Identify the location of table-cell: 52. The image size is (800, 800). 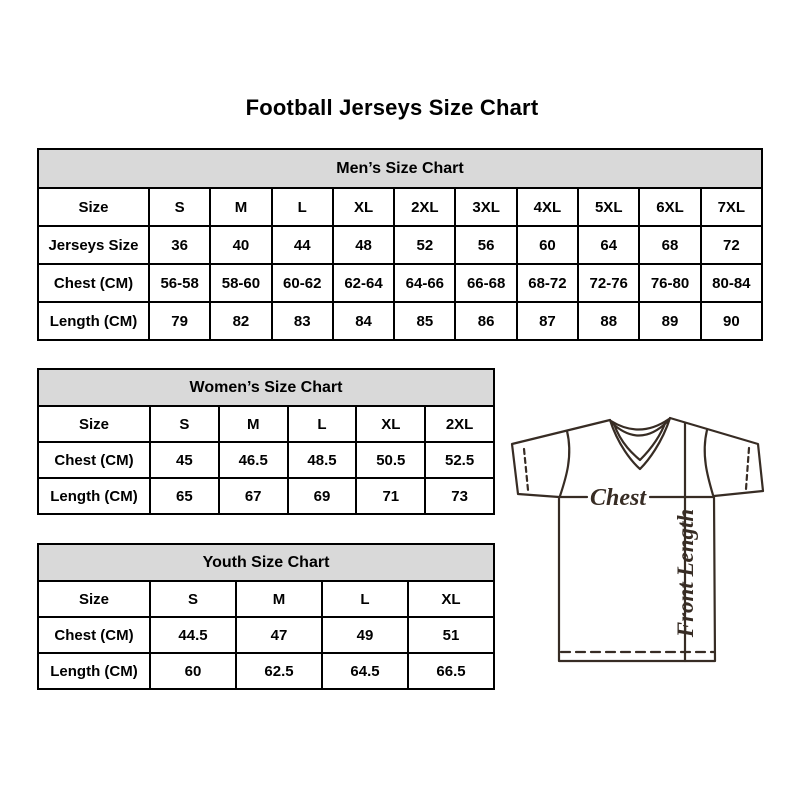
(425, 245).